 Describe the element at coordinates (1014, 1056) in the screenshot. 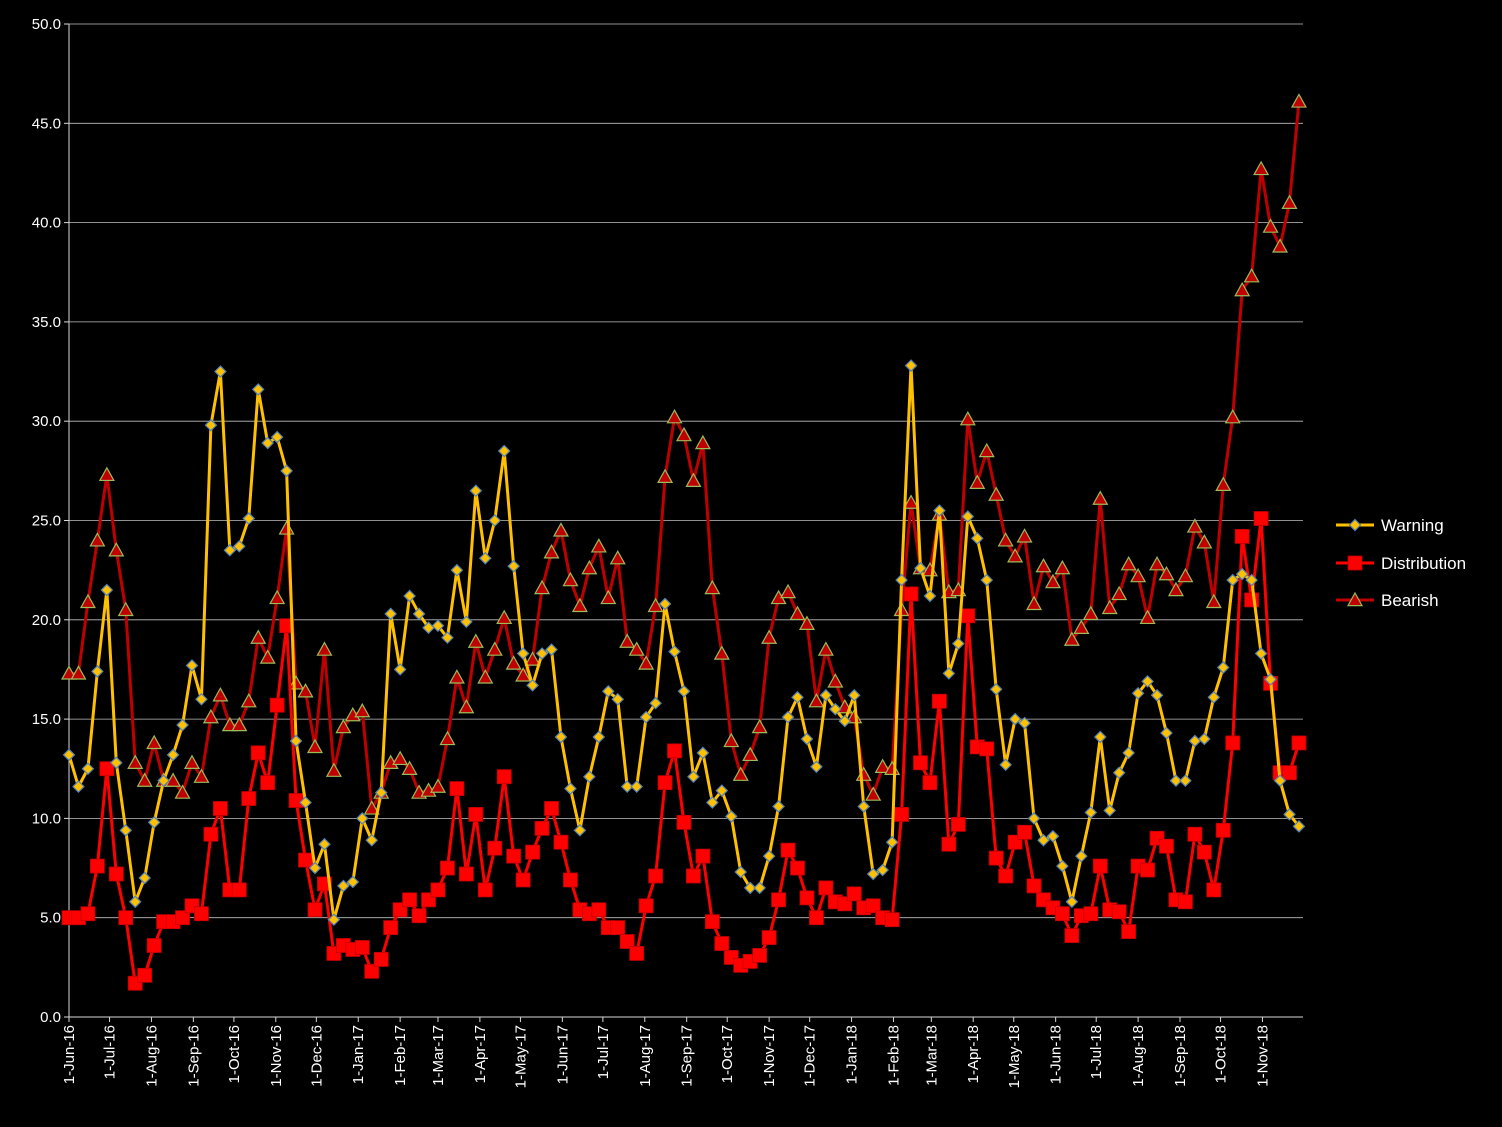

I see `x-tick-label: 1-May-18` at that location.